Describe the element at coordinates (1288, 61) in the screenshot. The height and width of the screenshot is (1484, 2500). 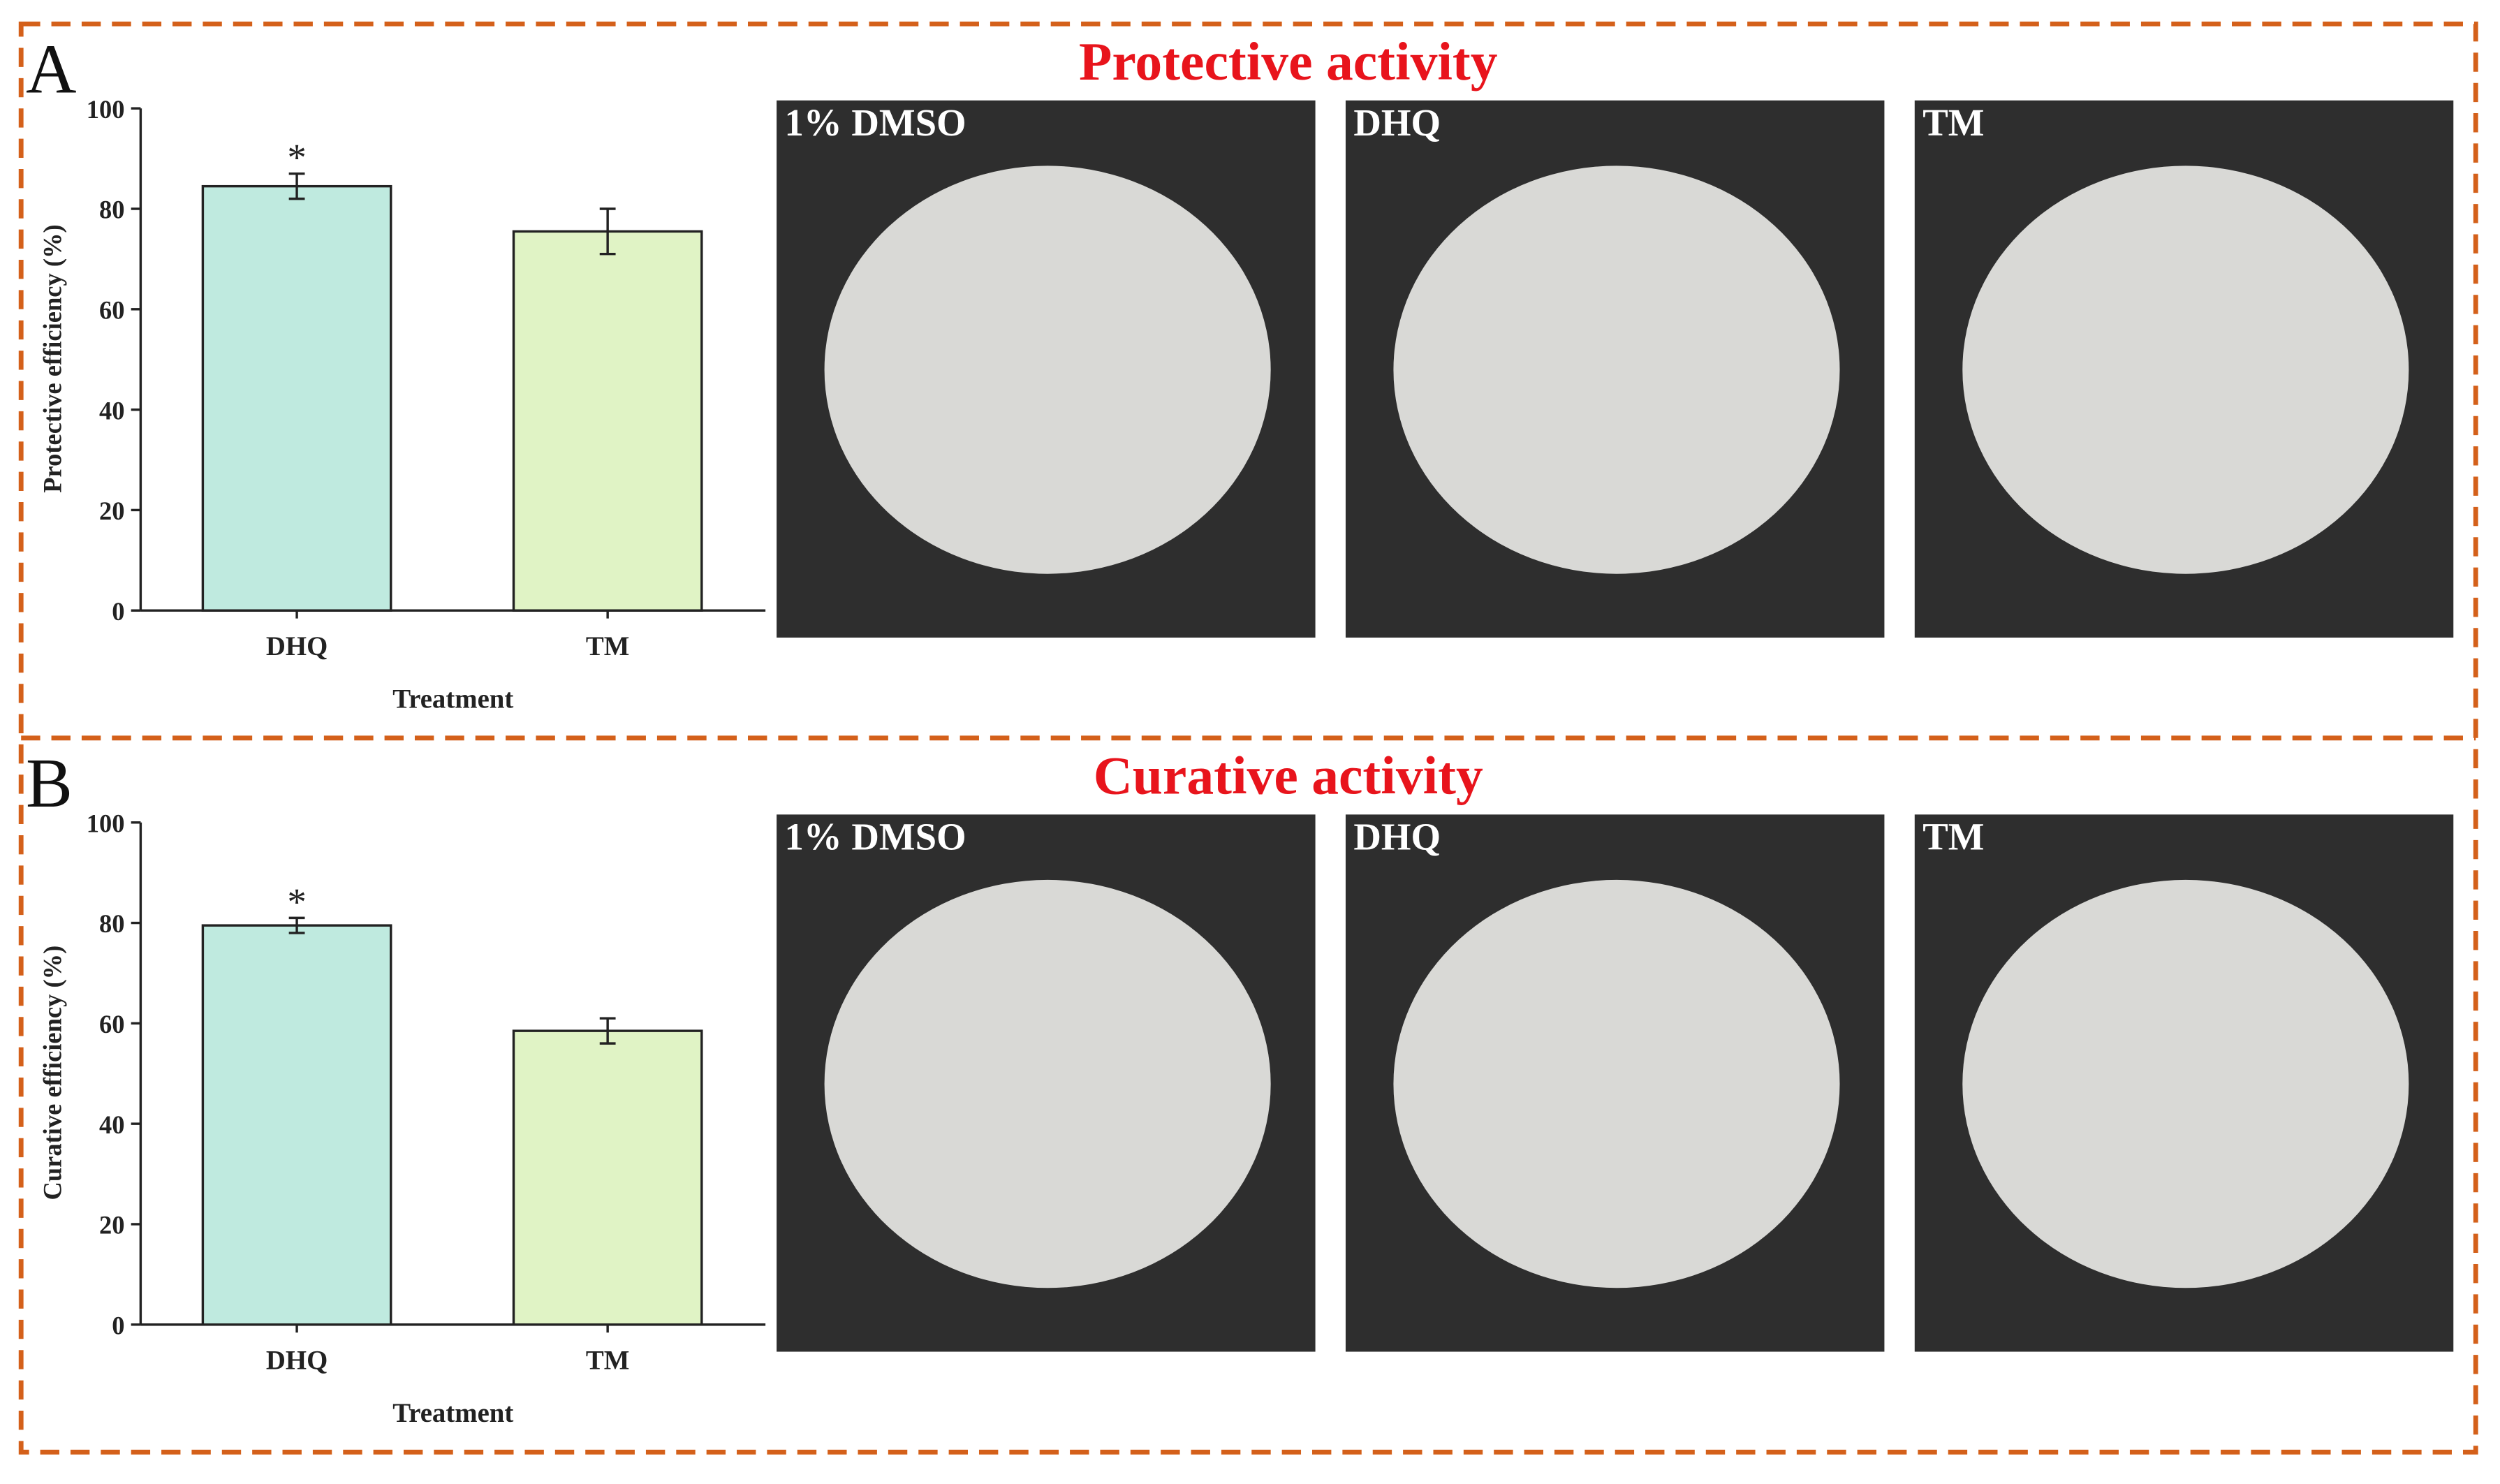
I see `panel-title: Protective activity` at that location.